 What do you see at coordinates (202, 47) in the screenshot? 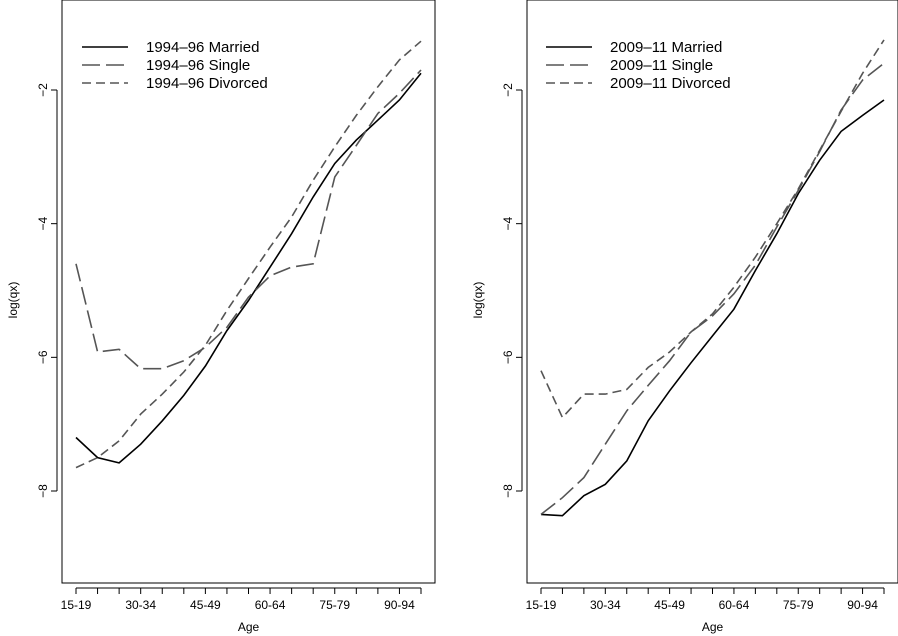
I see `legend-label: 1994‒96 Married` at bounding box center [202, 47].